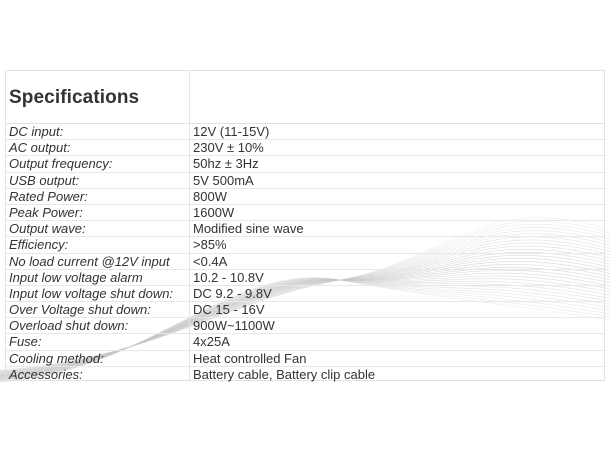 Image resolution: width=610 pixels, height=450 pixels. What do you see at coordinates (284, 374) in the screenshot?
I see `spec-value: Battery cable, Battery clip cable` at bounding box center [284, 374].